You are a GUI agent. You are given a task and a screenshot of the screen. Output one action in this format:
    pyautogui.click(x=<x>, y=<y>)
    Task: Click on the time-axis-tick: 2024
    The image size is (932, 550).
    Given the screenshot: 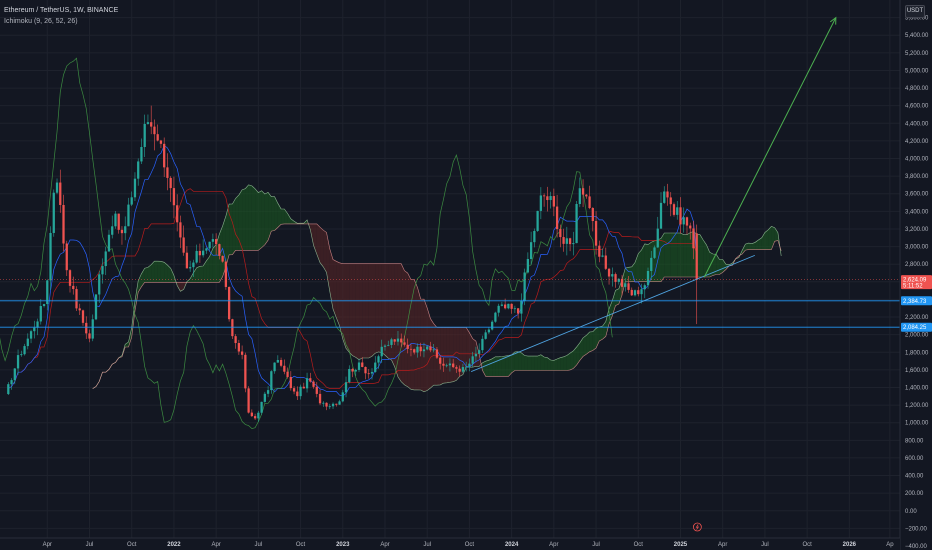 What is the action you would take?
    pyautogui.click(x=512, y=545)
    